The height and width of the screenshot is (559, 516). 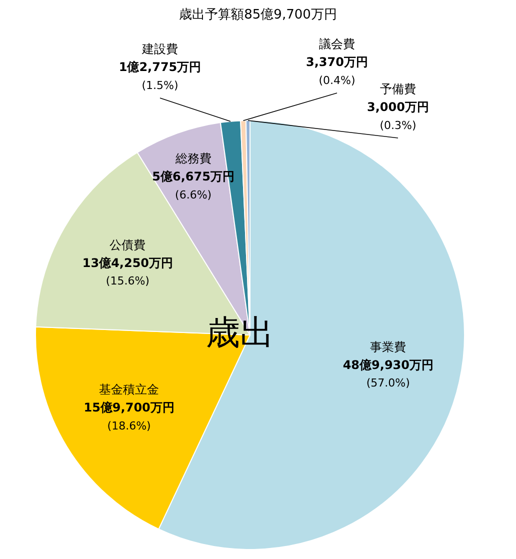 What do you see at coordinates (160, 76) in the screenshot?
I see `data-label: 1億2,775万円 (1.5%)` at bounding box center [160, 76].